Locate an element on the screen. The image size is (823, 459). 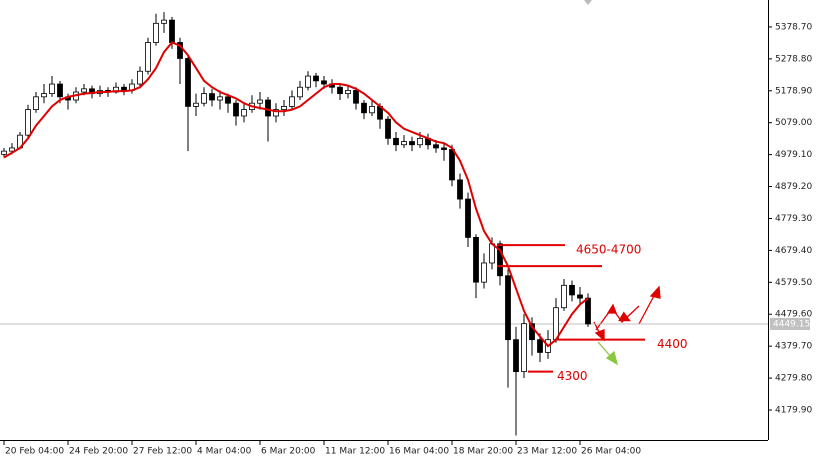
x-tick-label: 20 Feb 04:00 is located at coordinates (34, 452).